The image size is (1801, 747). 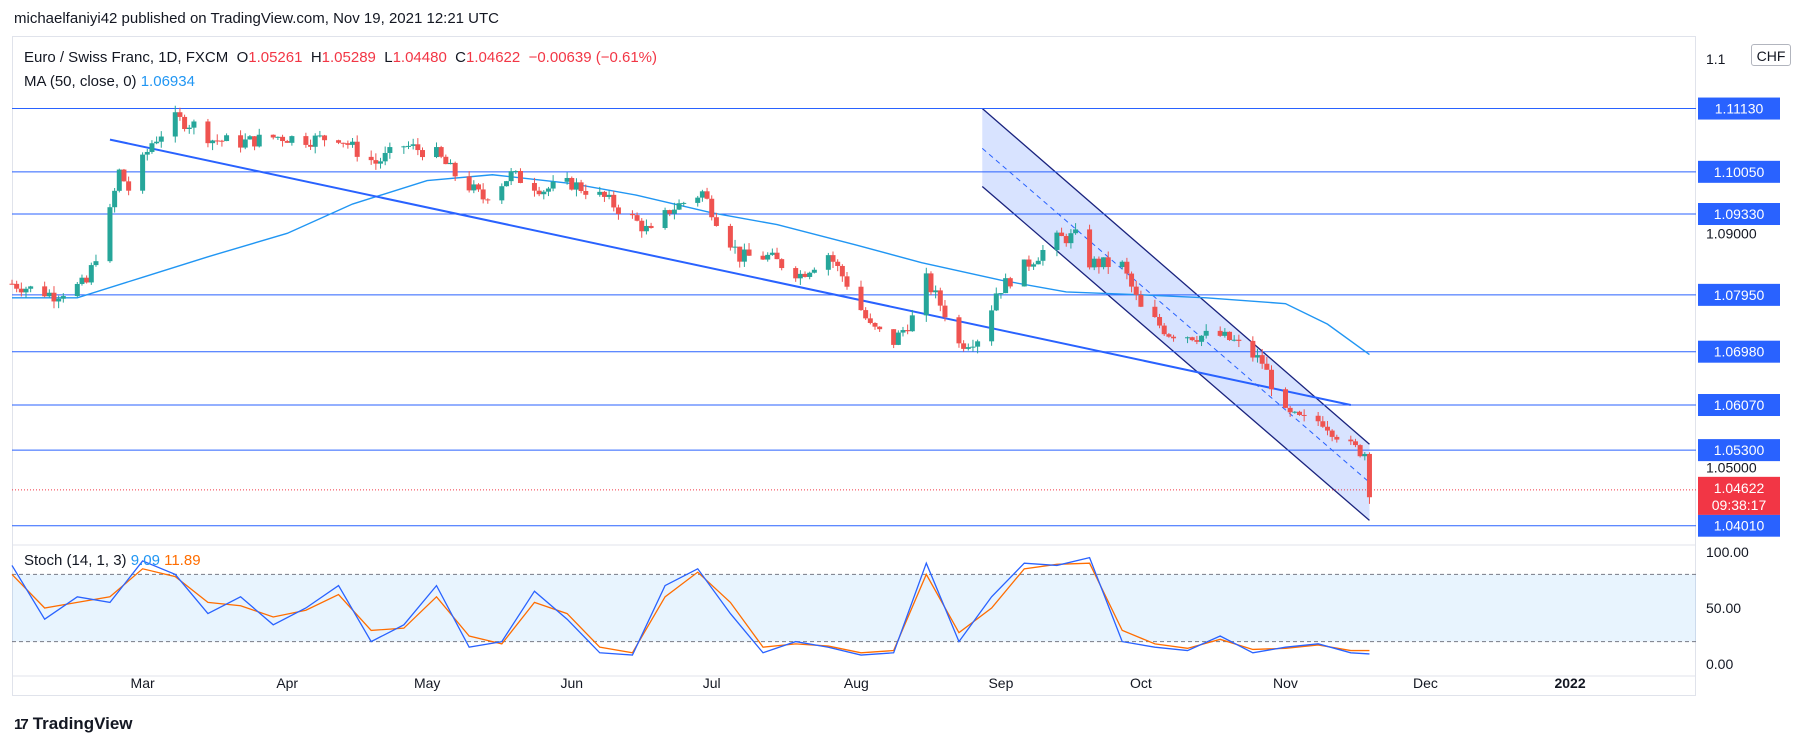 What do you see at coordinates (388, 57) in the screenshot?
I see `legend-l-label: L` at bounding box center [388, 57].